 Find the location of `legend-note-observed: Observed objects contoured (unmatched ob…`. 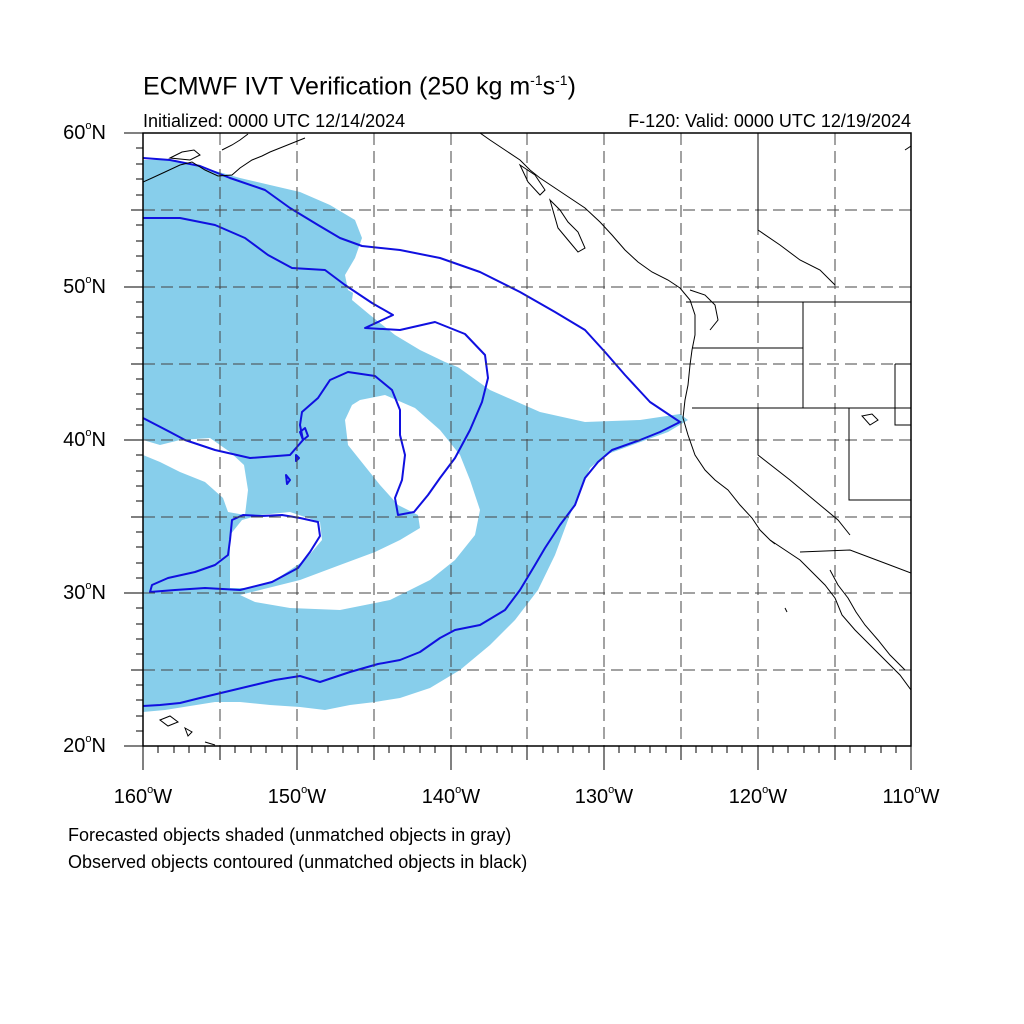

legend-note-observed: Observed objects contoured (unmatched ob… is located at coordinates (298, 862).